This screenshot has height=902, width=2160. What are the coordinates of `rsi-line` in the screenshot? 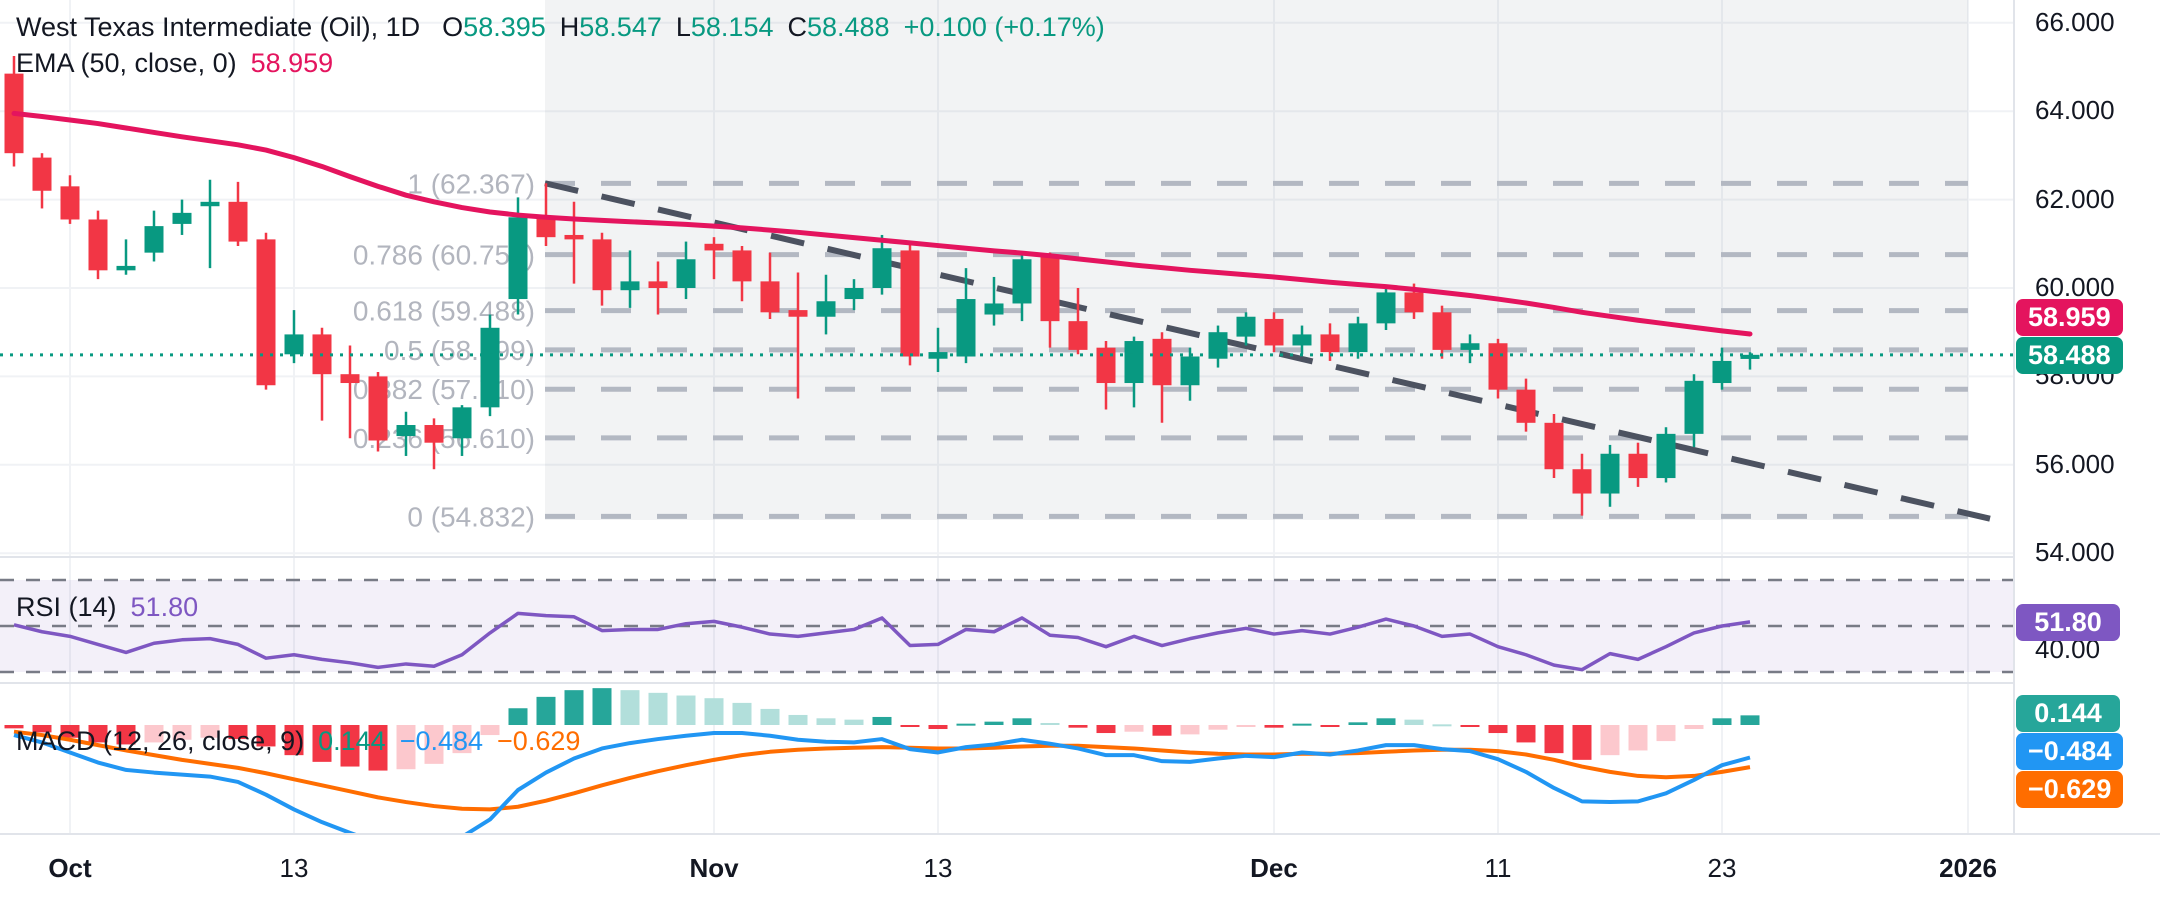 It's located at (882, 641).